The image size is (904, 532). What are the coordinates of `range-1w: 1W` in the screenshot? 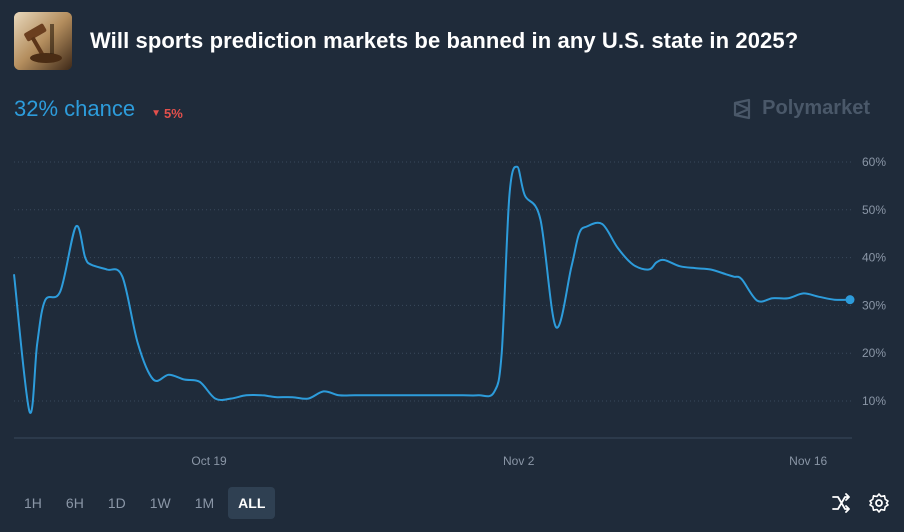 It's located at (160, 503).